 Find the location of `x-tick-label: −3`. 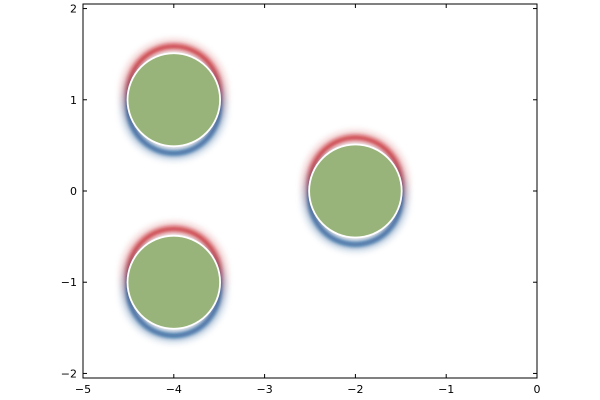

x-tick-label: −3 is located at coordinates (264, 389).